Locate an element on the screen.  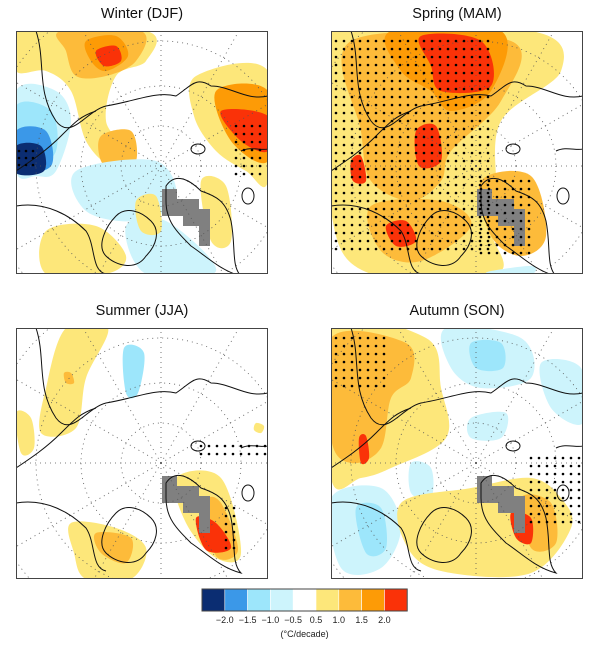
colorbar-tick-label: −1.5 is located at coordinates (248, 620).